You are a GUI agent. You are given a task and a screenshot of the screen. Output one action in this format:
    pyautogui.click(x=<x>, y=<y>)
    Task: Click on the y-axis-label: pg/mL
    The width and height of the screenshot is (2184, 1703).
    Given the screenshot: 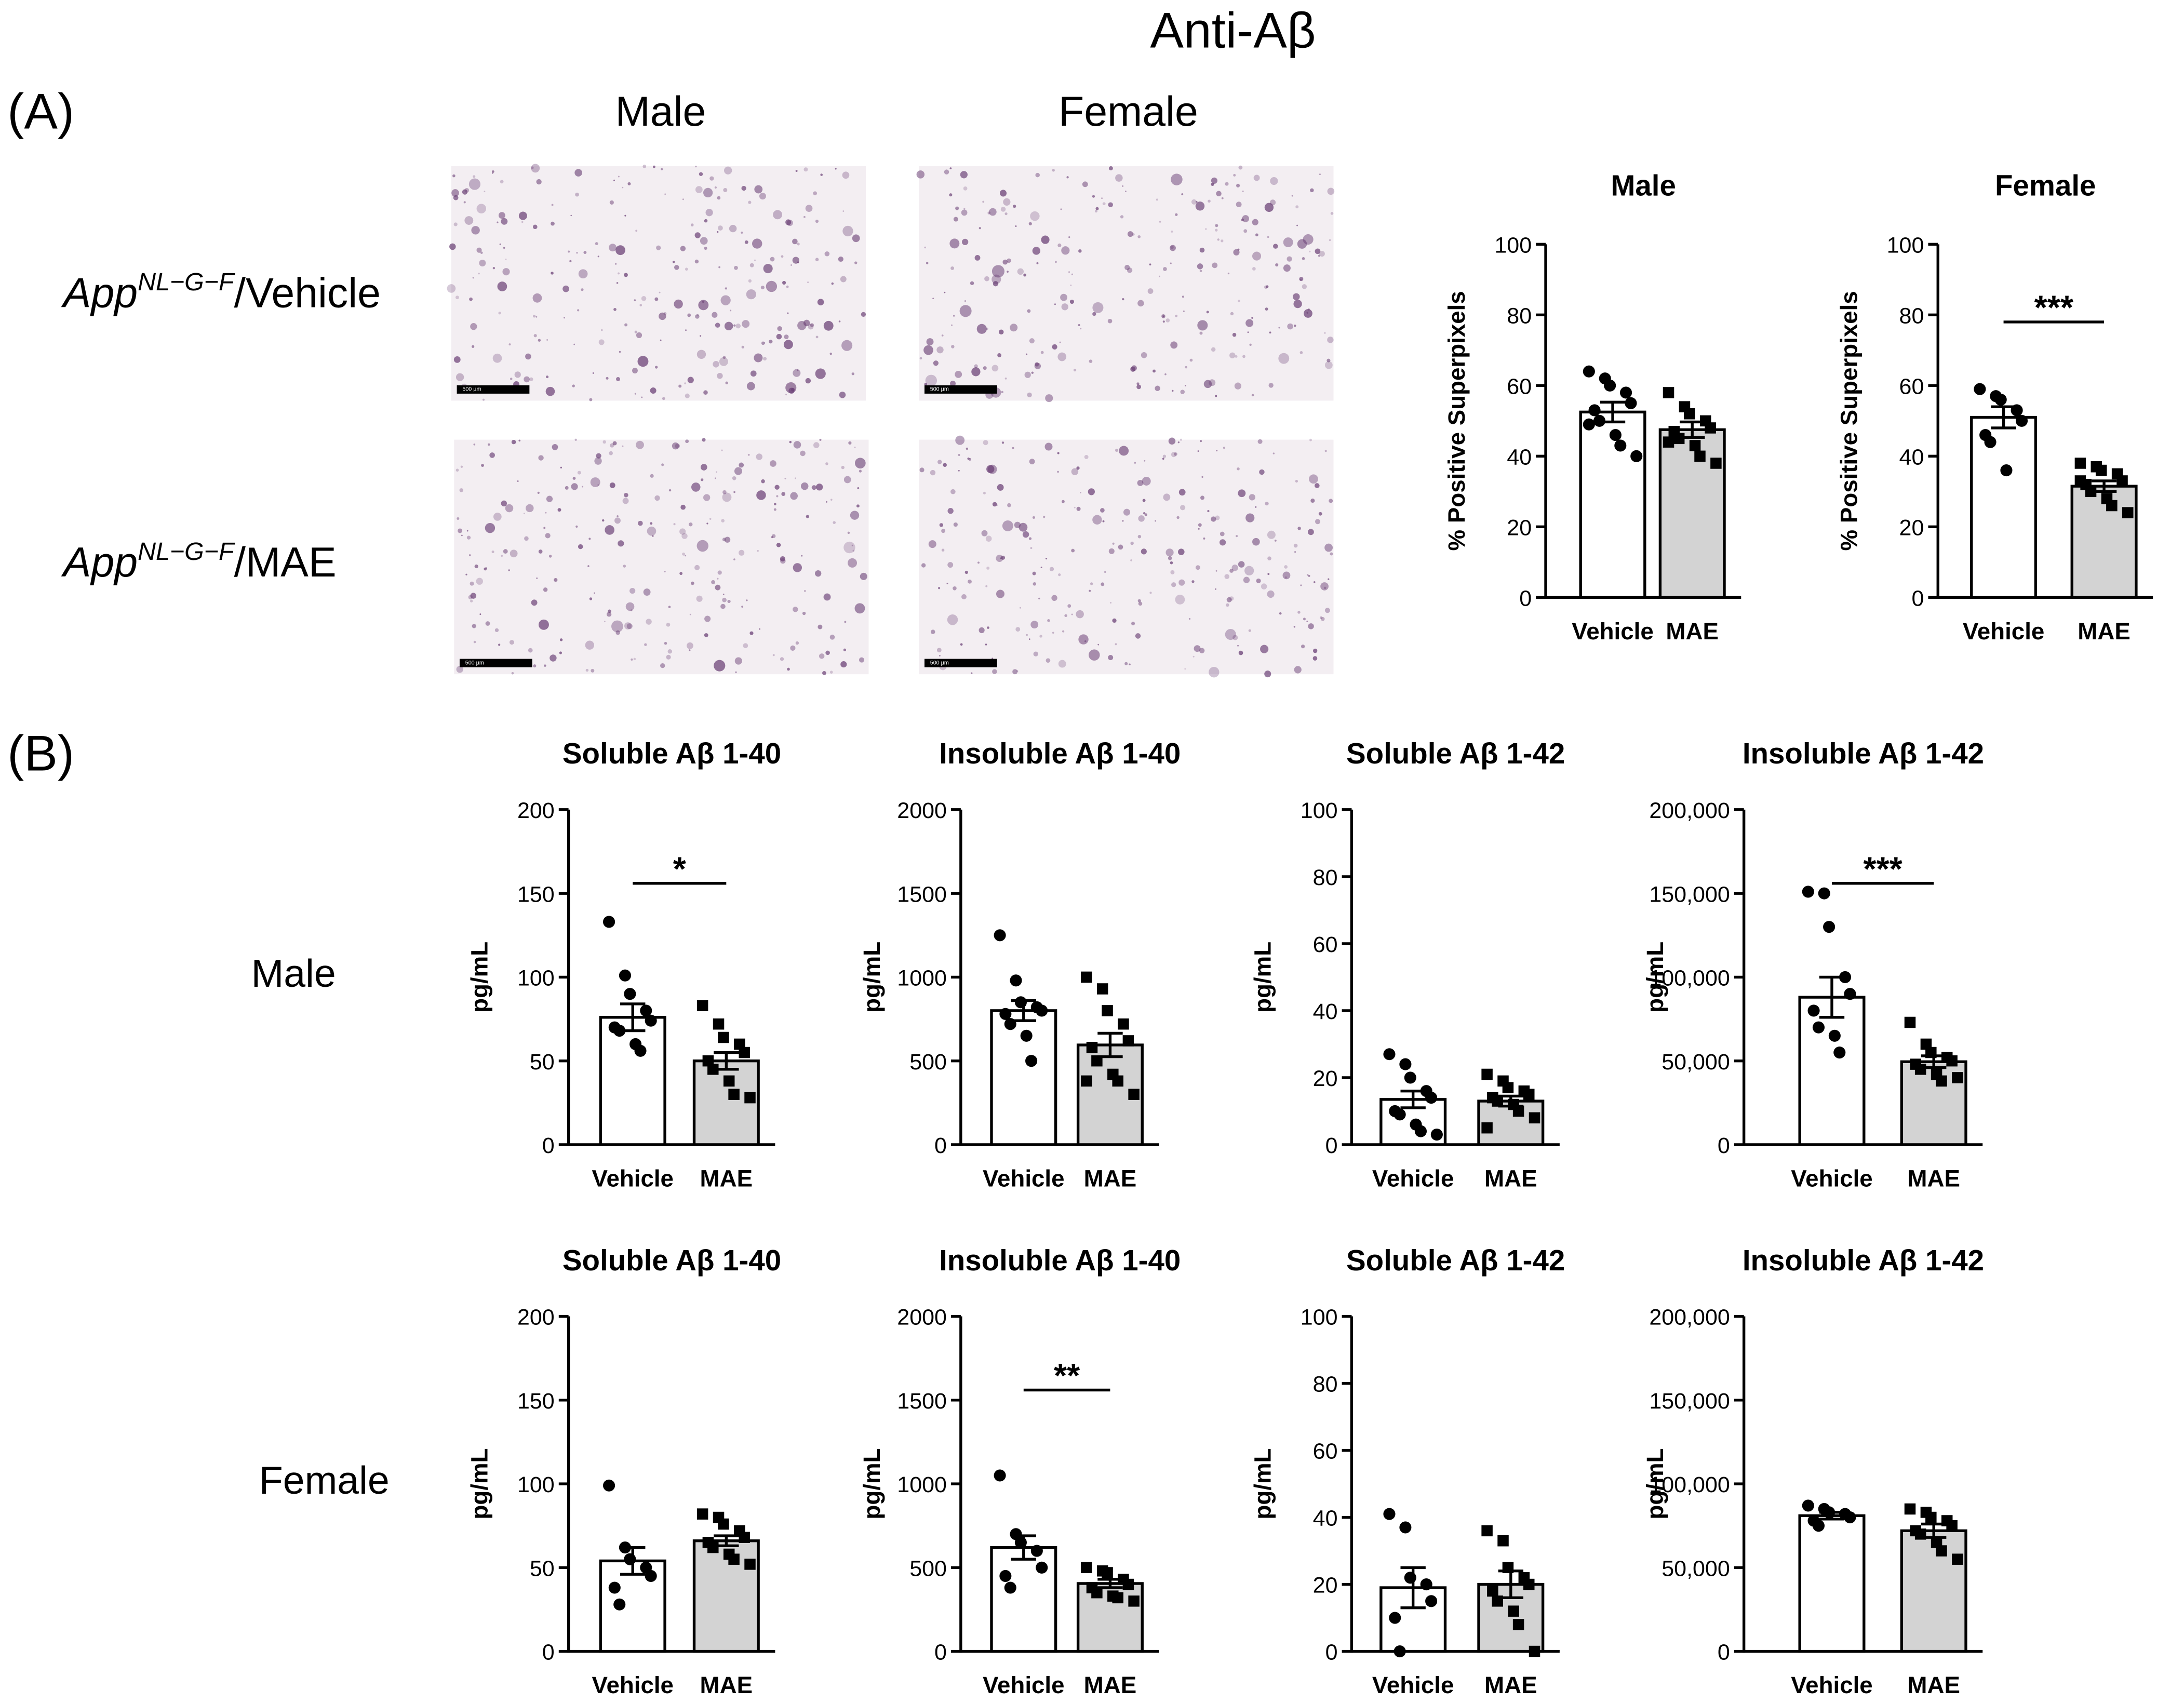 What is the action you would take?
    pyautogui.click(x=1655, y=1484)
    